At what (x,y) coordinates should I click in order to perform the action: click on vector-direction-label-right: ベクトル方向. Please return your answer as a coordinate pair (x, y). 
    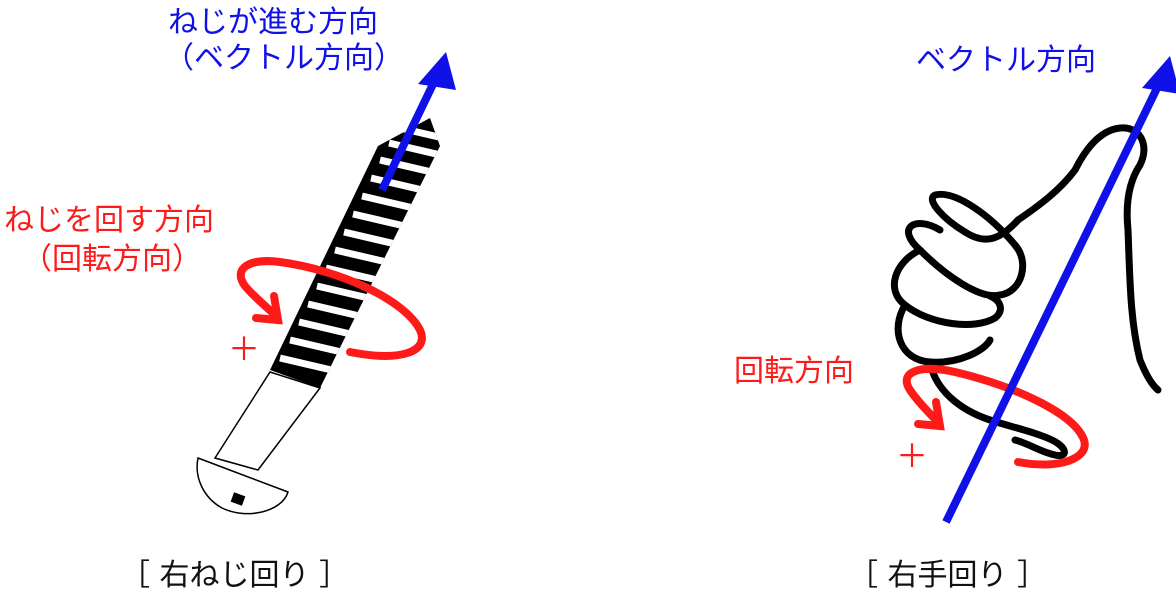
    Looking at the image, I should click on (1006, 60).